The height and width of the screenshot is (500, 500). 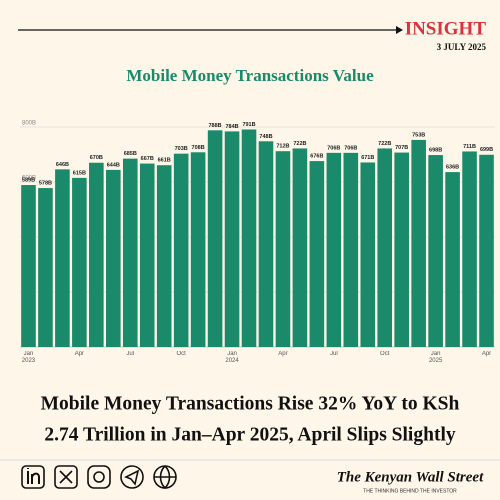 What do you see at coordinates (130, 154) in the screenshot?
I see `value-label: 685B` at bounding box center [130, 154].